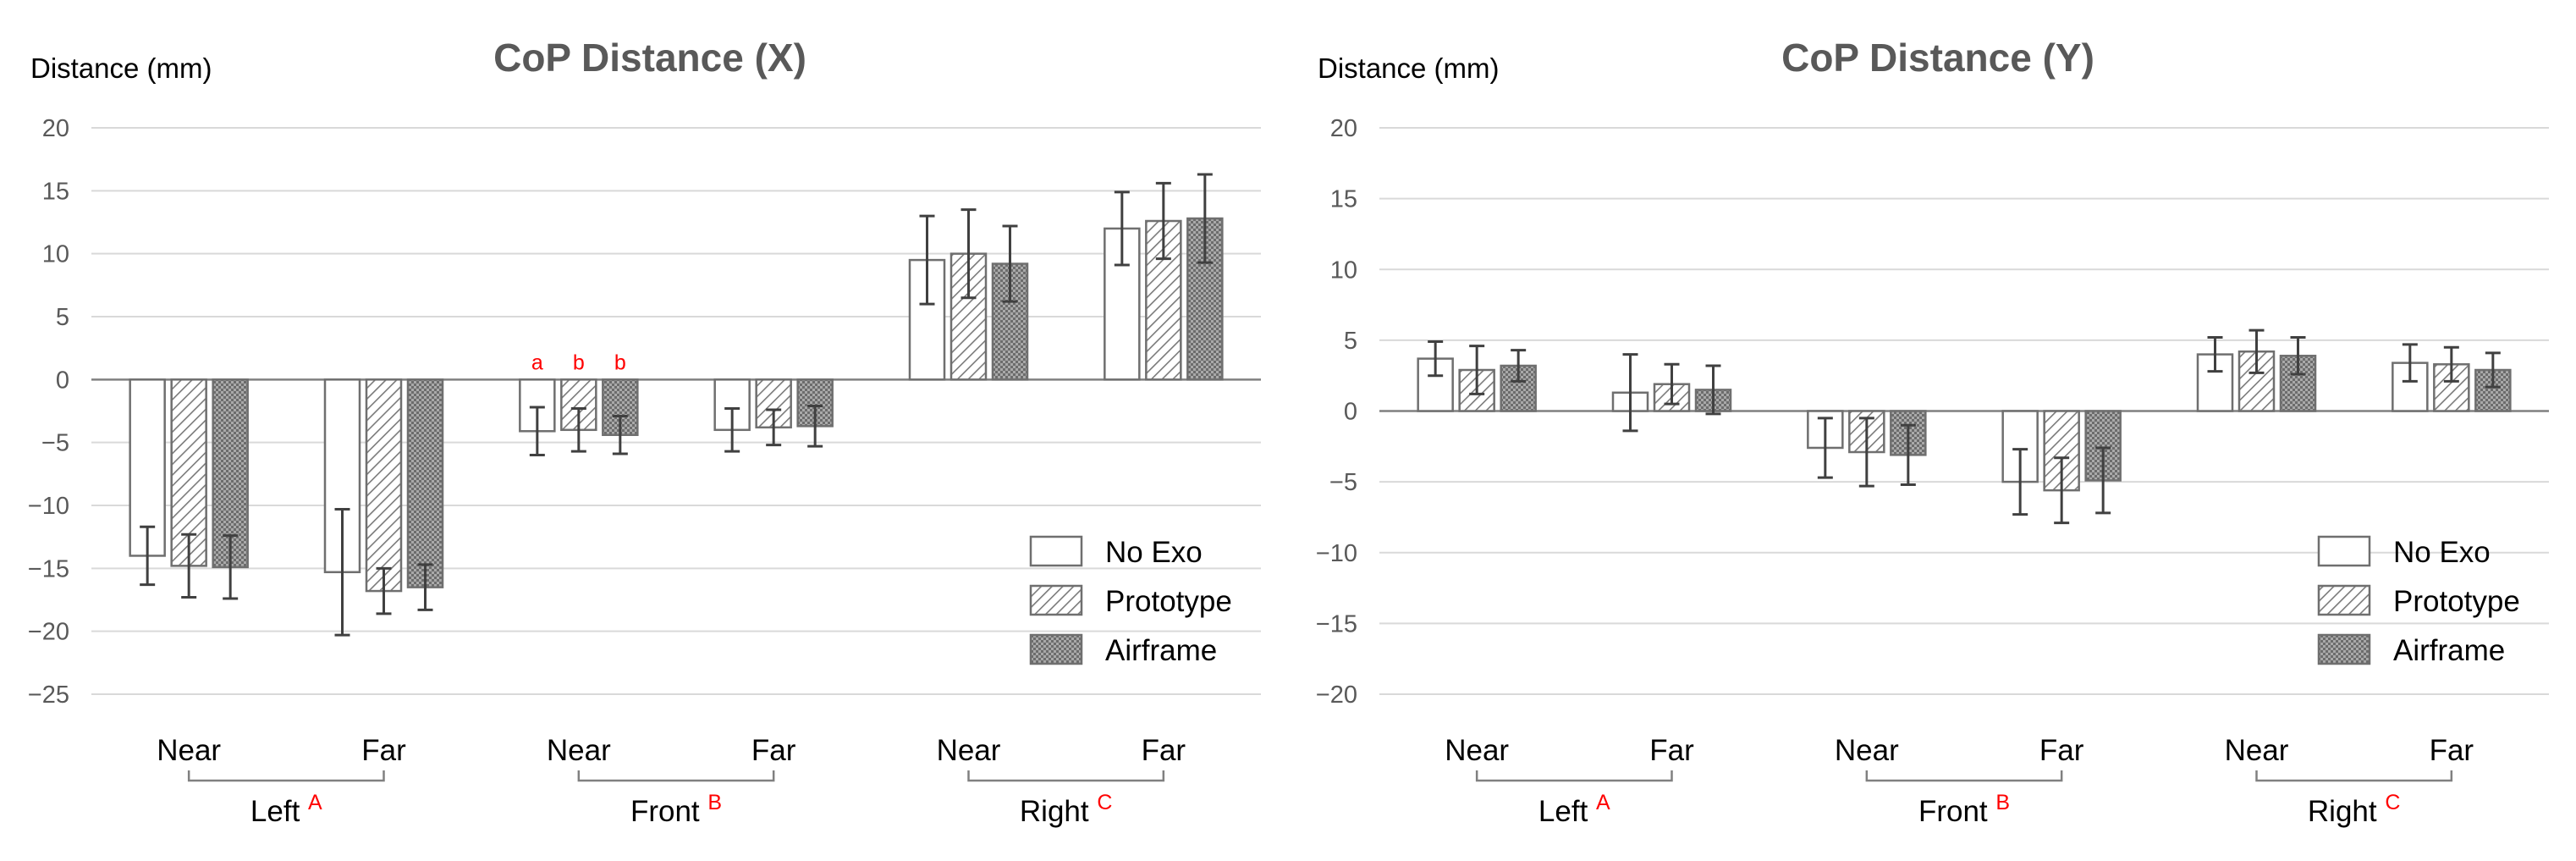 This screenshot has height=861, width=2576. What do you see at coordinates (649, 58) in the screenshot?
I see `chart-title: CoP Distance (X)` at bounding box center [649, 58].